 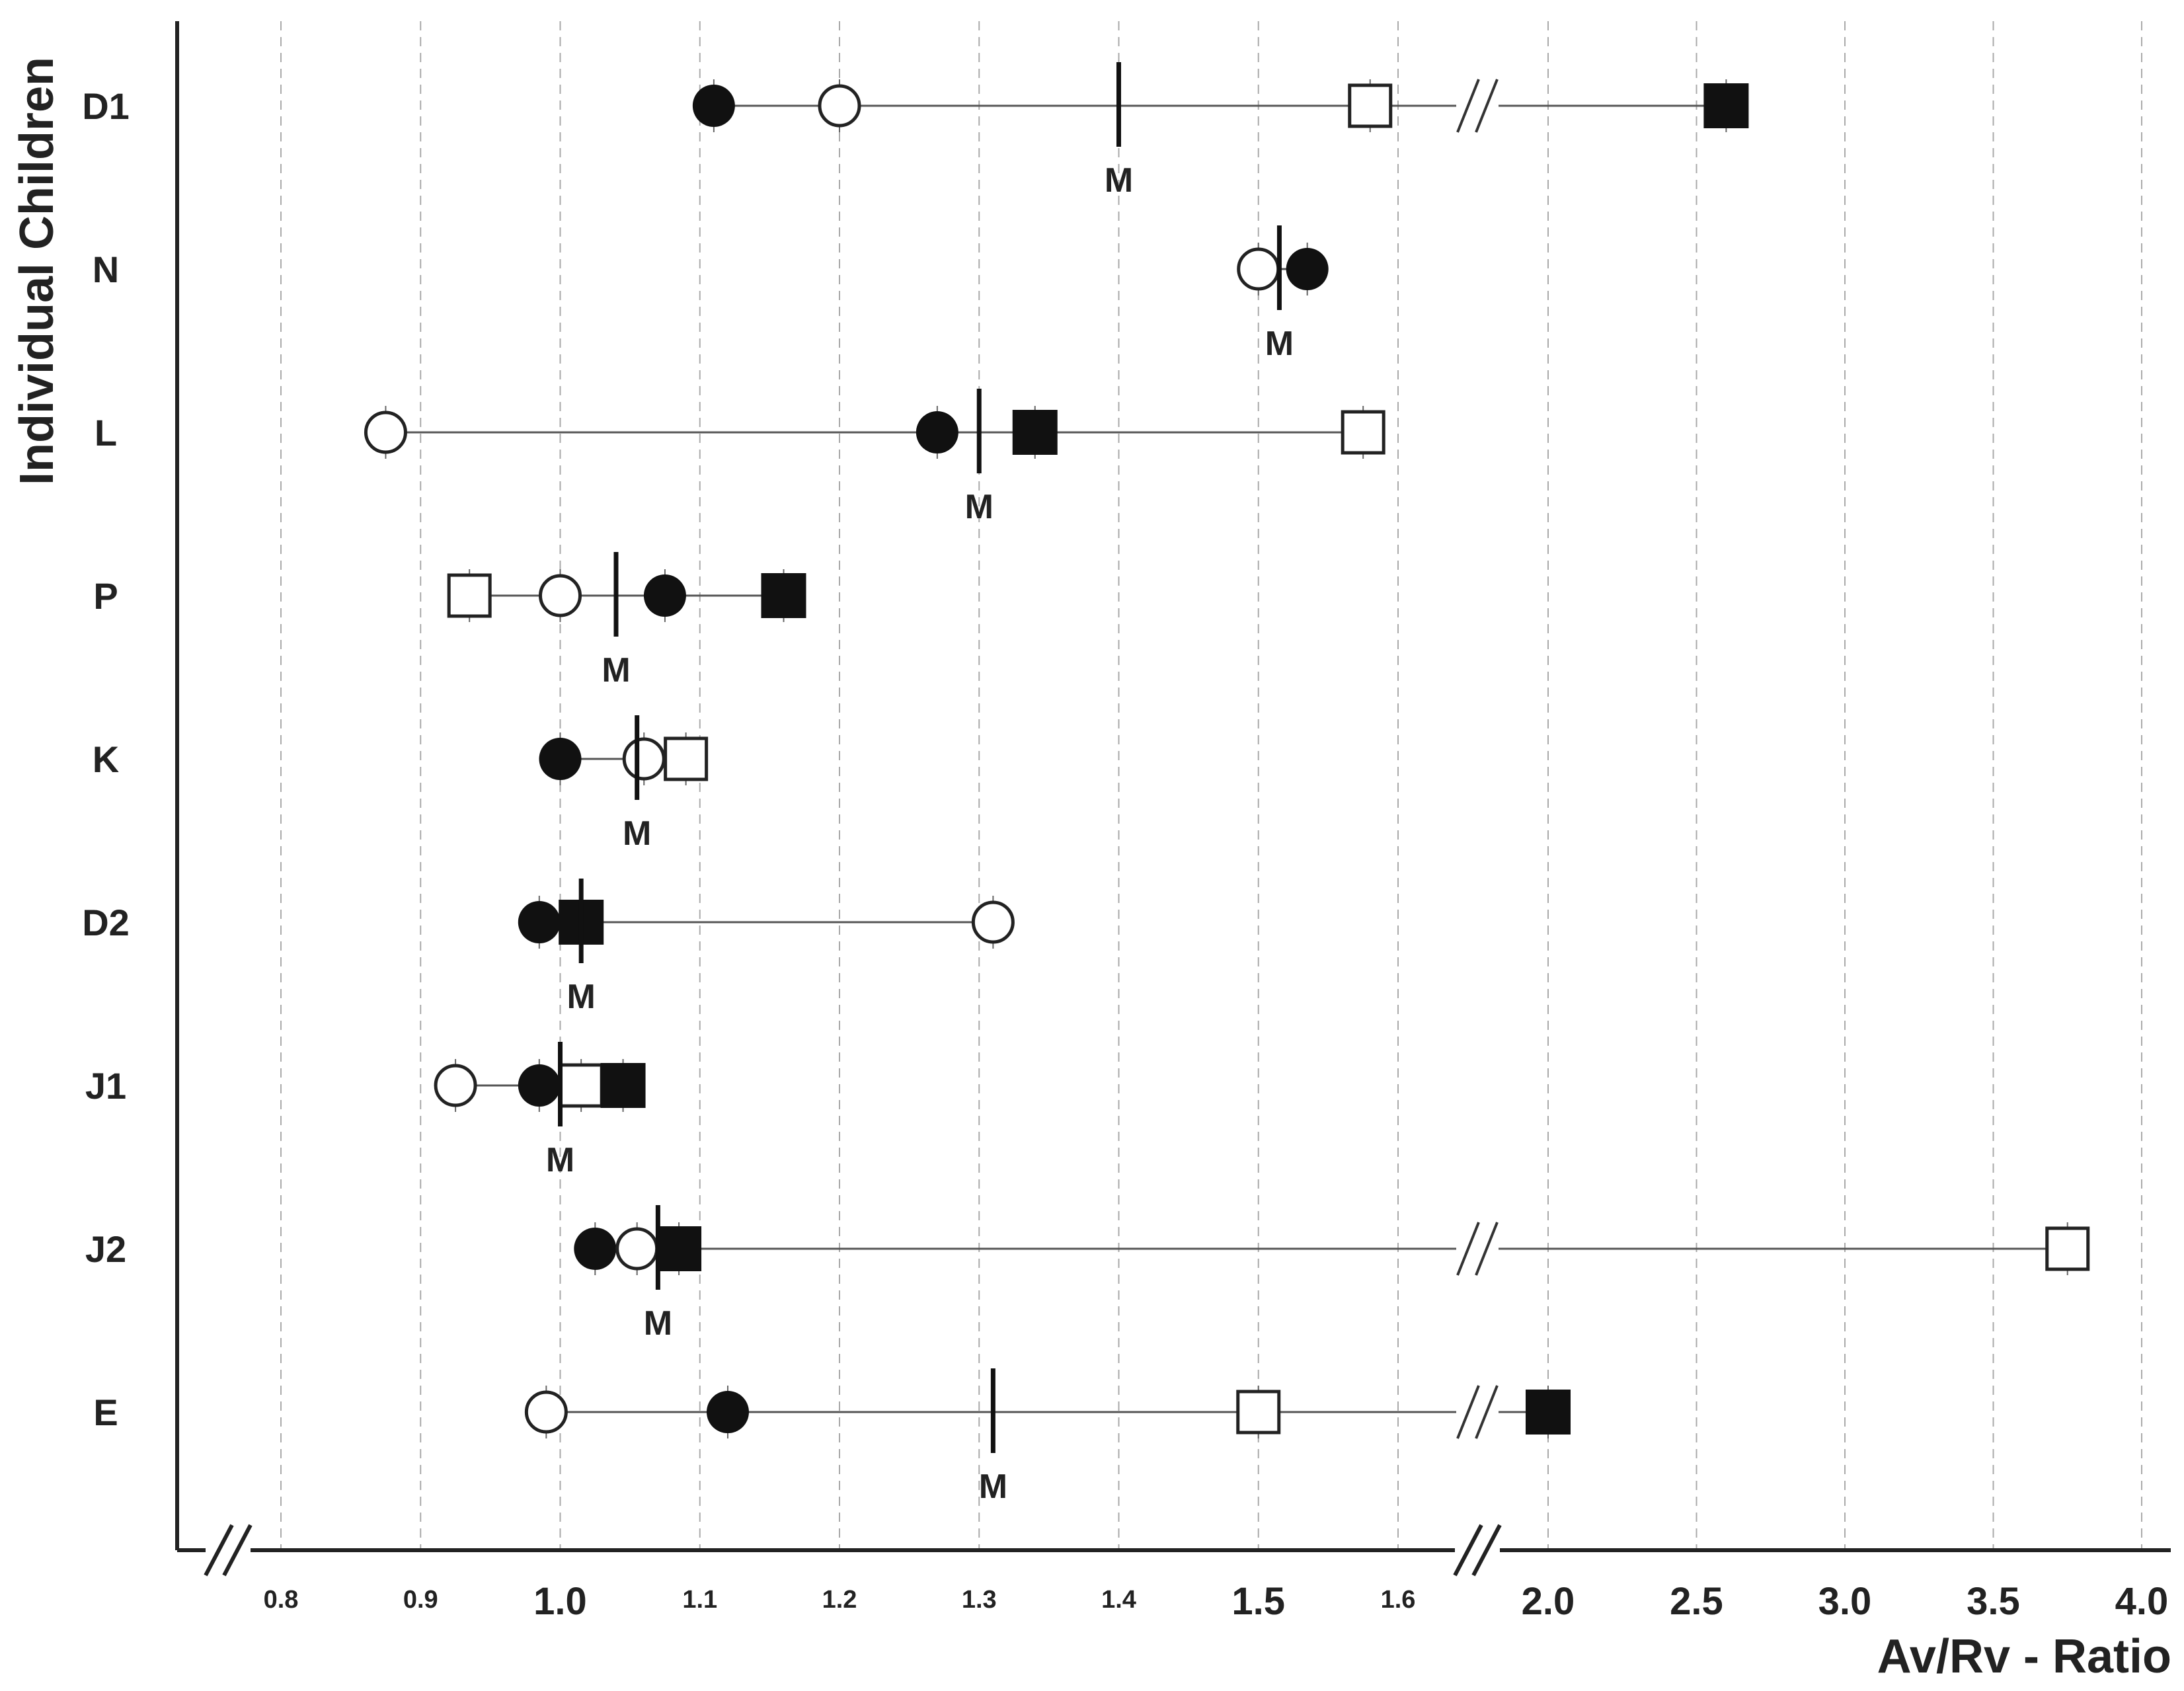 I want to click on y-tick-labels: D1 N L P K D2 J1 J2 E, so click(x=106, y=759).